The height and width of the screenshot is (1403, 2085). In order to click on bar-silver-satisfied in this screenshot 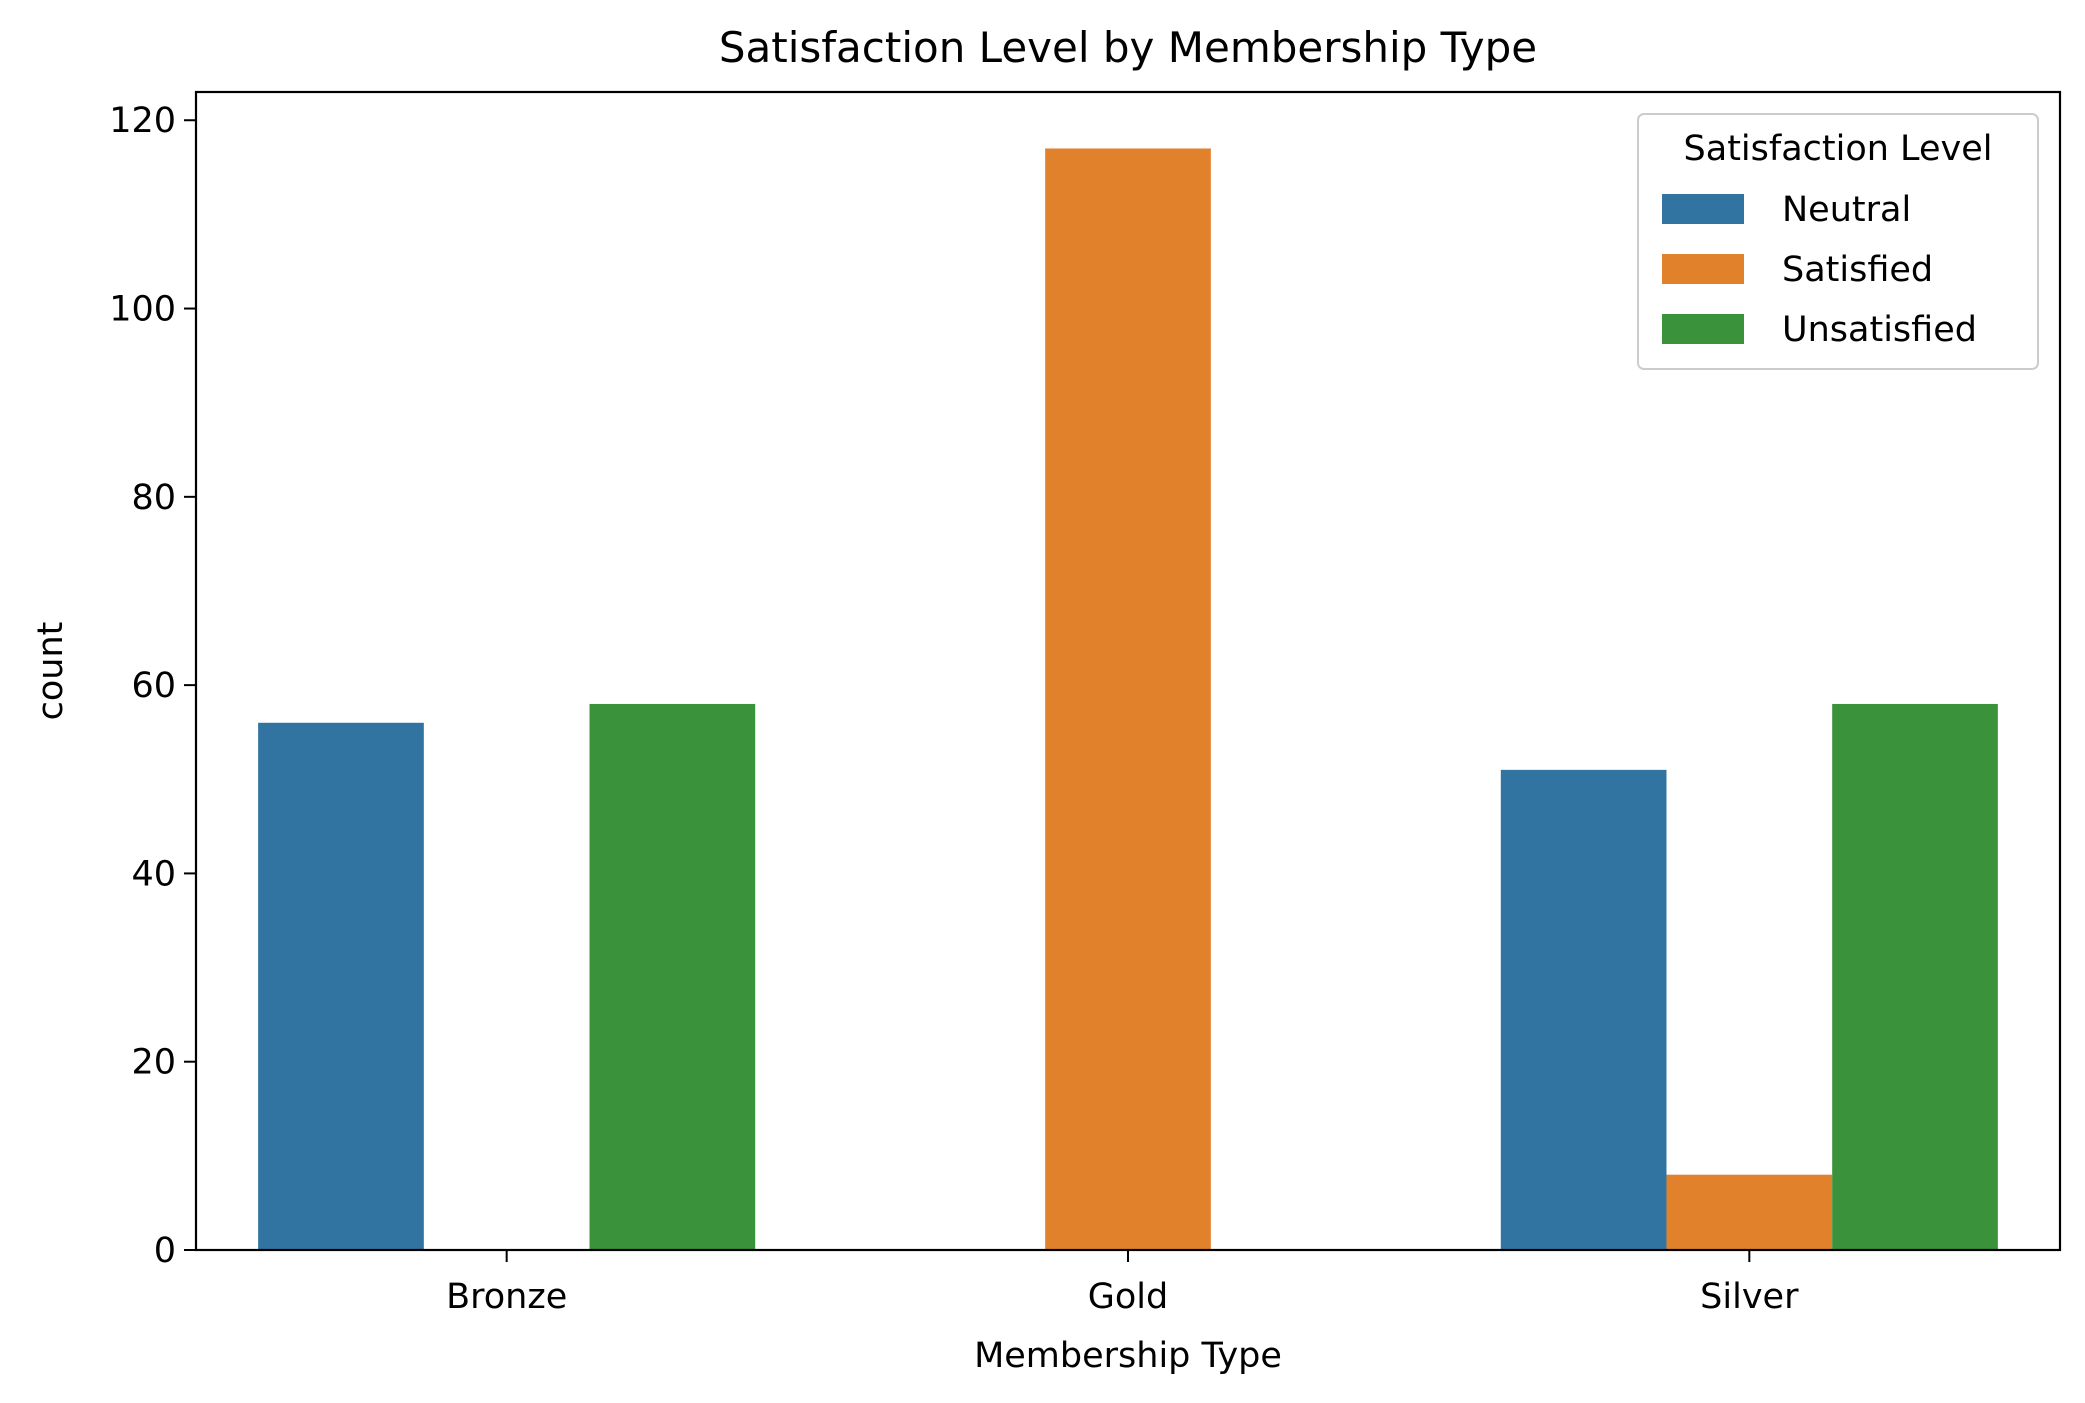, I will do `click(1749, 1212)`.